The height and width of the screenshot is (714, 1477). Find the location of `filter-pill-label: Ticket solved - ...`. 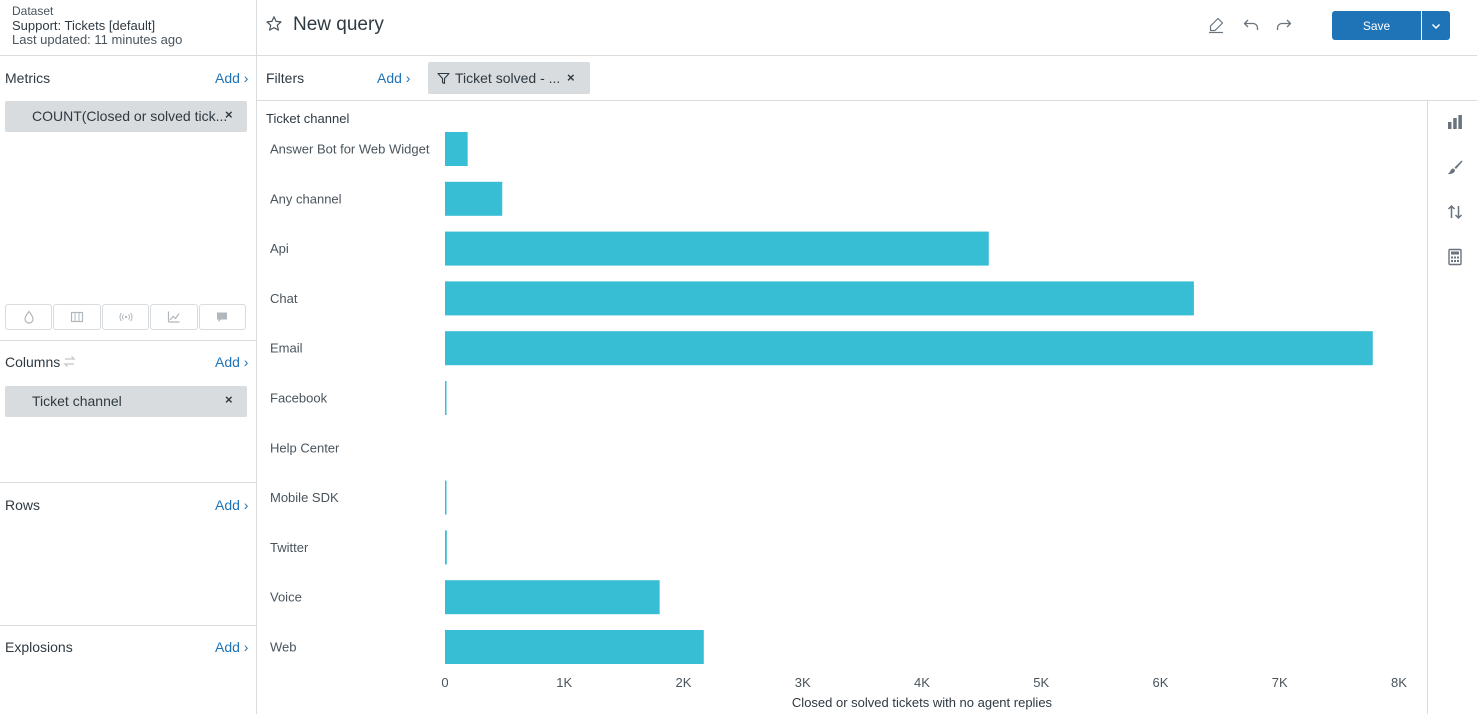

filter-pill-label: Ticket solved - ... is located at coordinates (508, 78).